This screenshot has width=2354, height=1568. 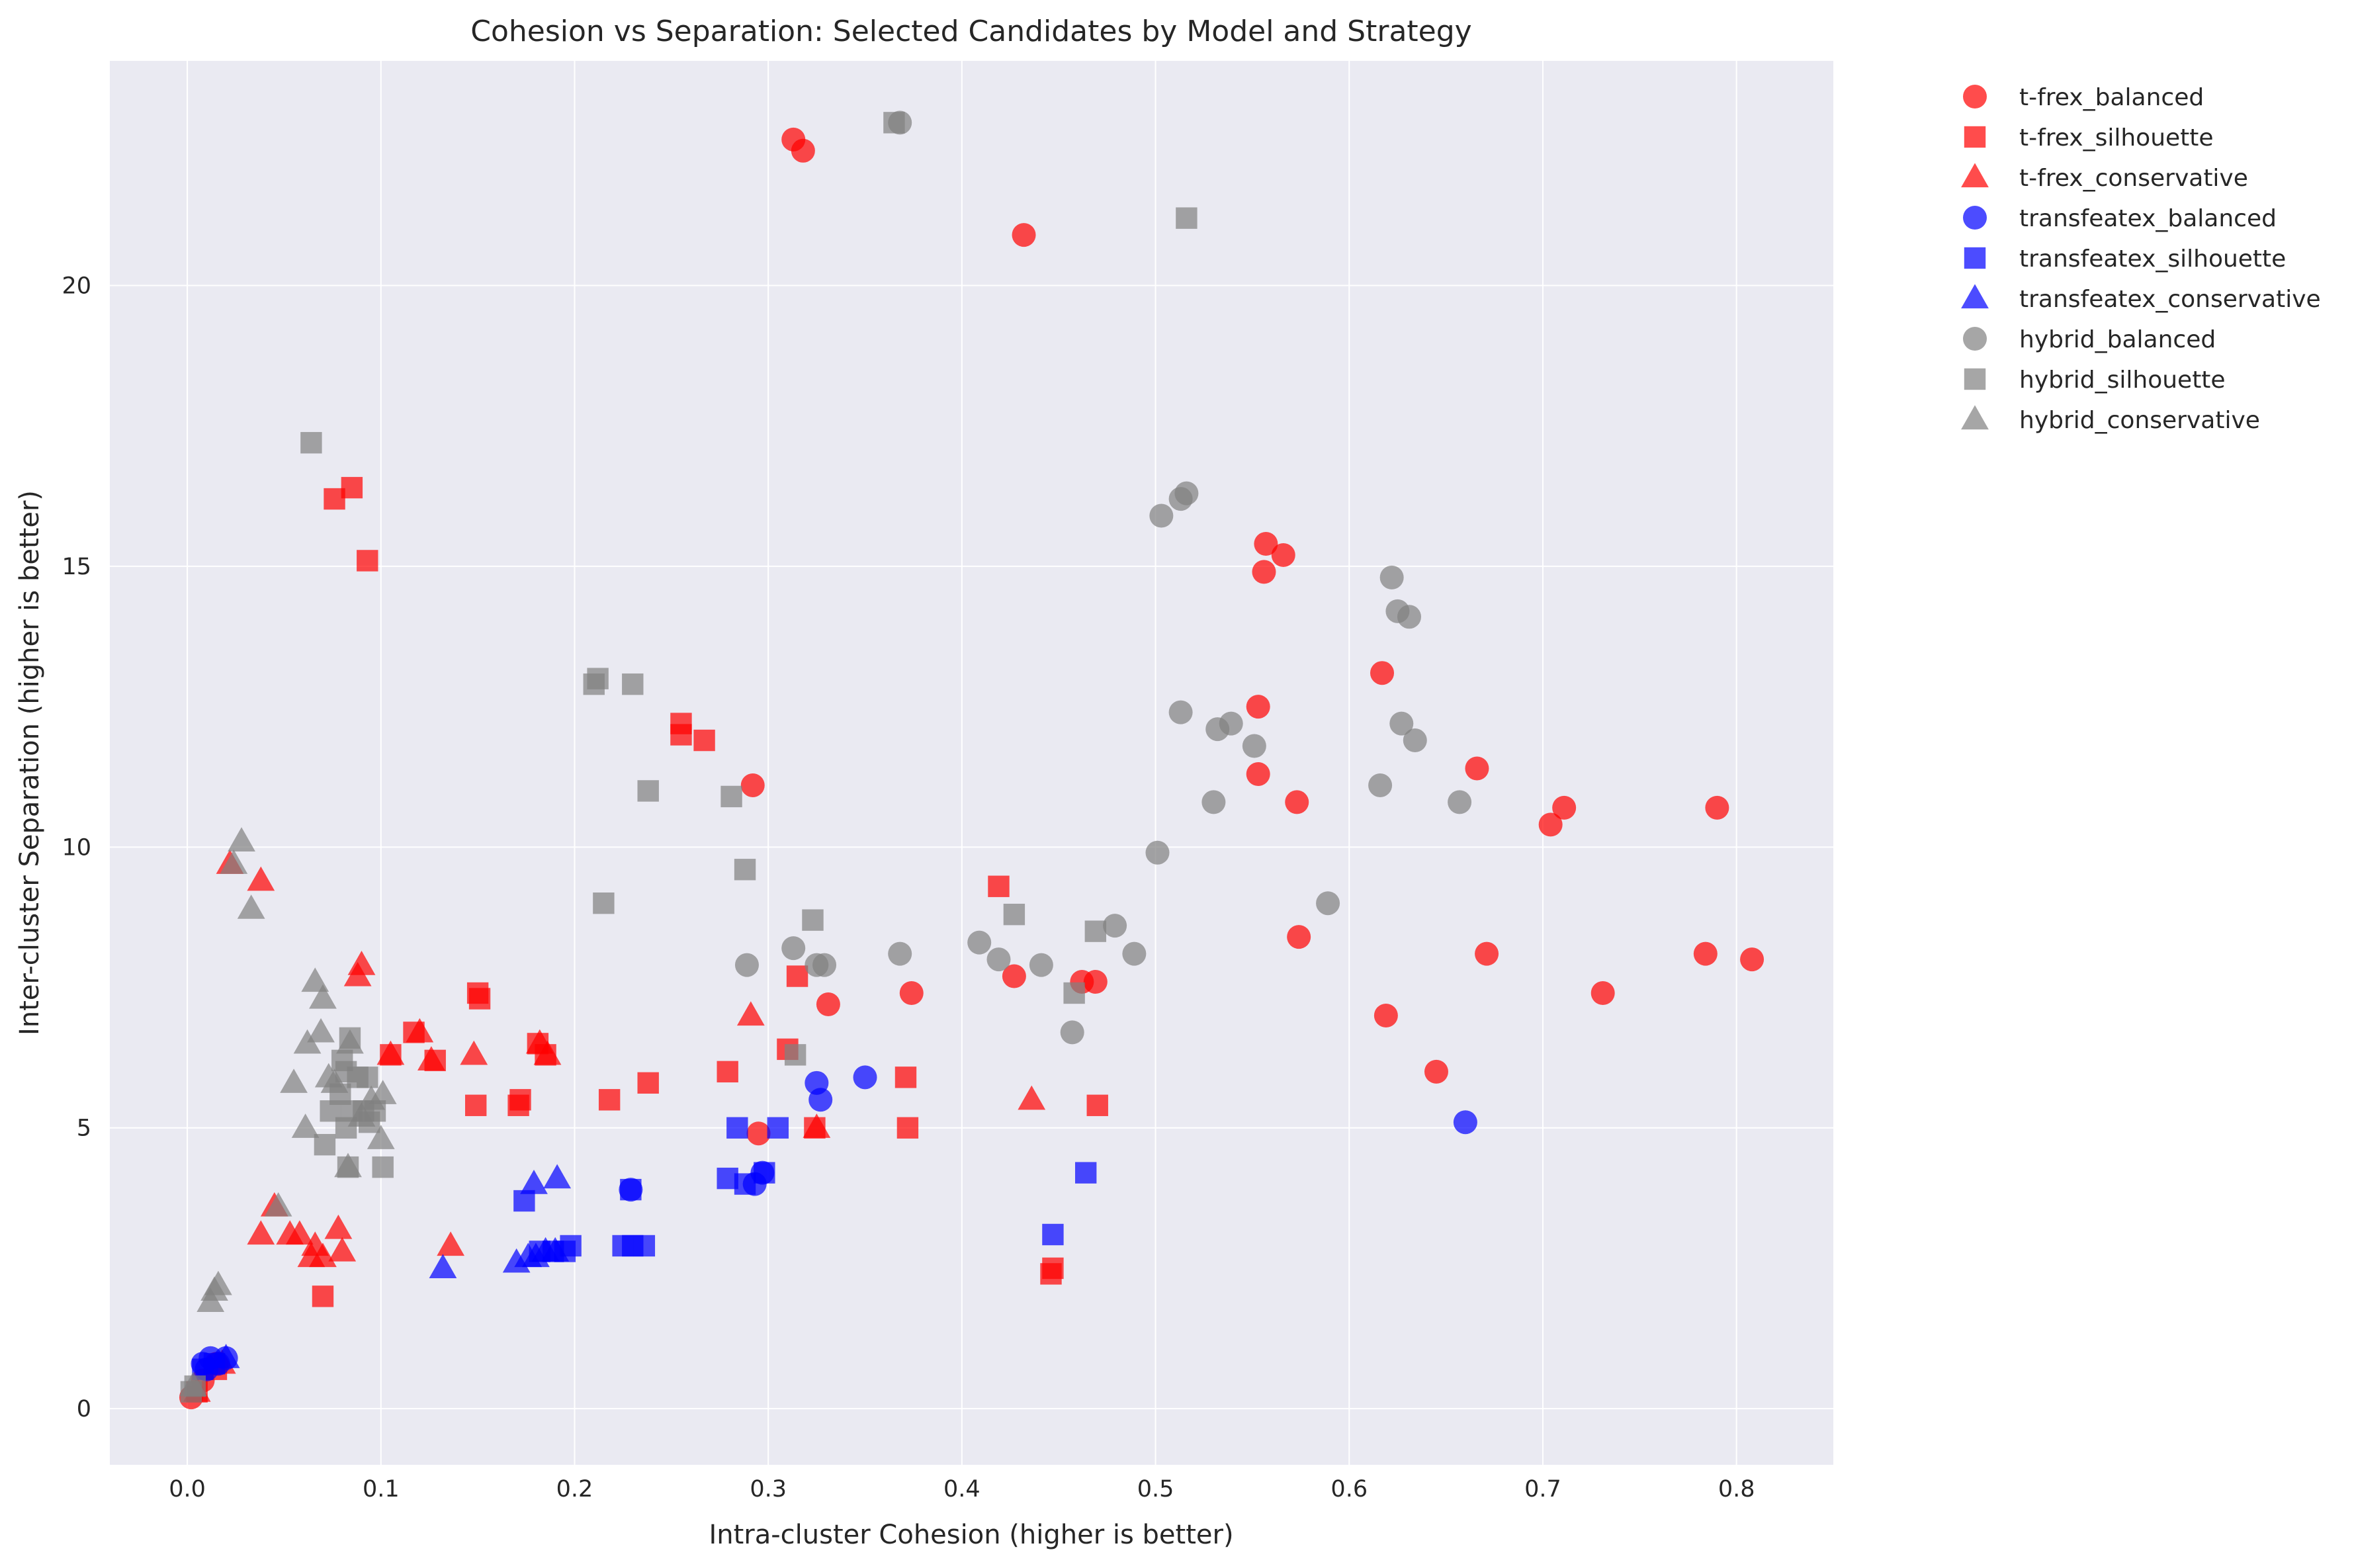 I want to click on legend-label: hybrid_silhouette, so click(x=2123, y=381).